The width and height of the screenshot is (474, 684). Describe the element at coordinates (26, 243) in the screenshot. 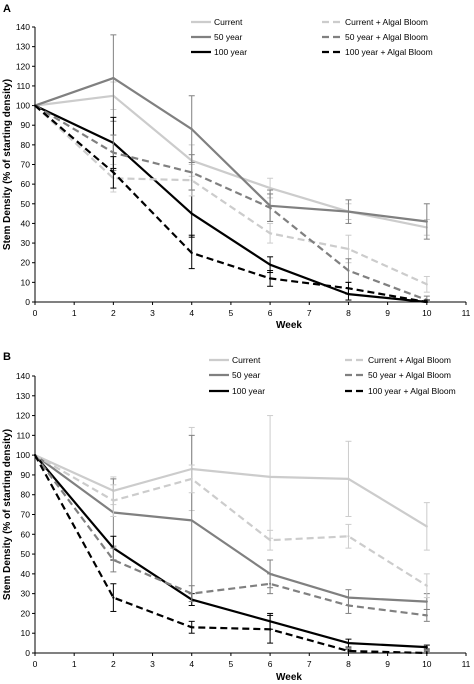

I see `y-tick-label: 30` at that location.